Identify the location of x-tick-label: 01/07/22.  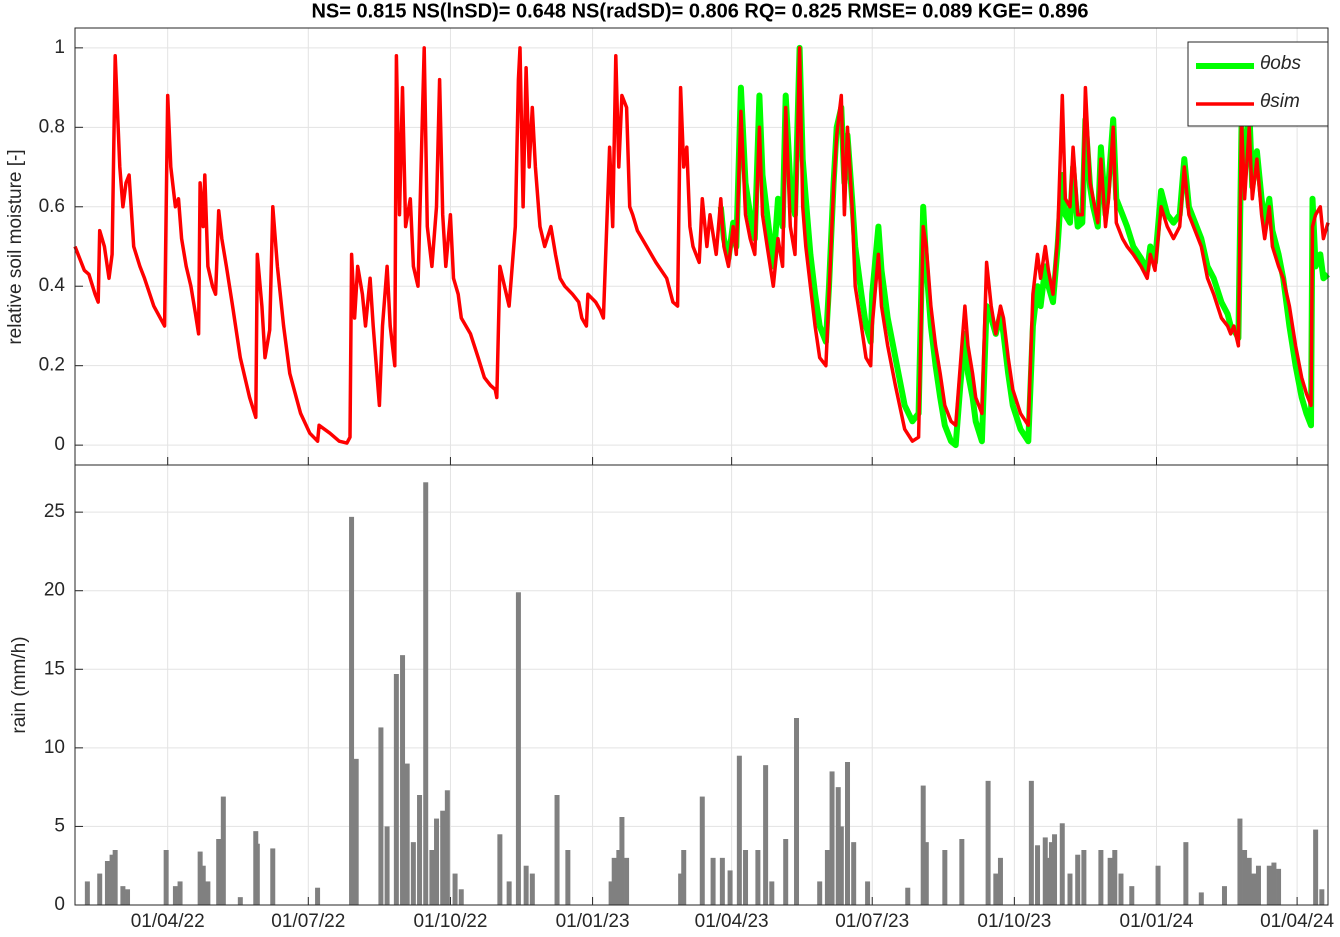
(308, 921).